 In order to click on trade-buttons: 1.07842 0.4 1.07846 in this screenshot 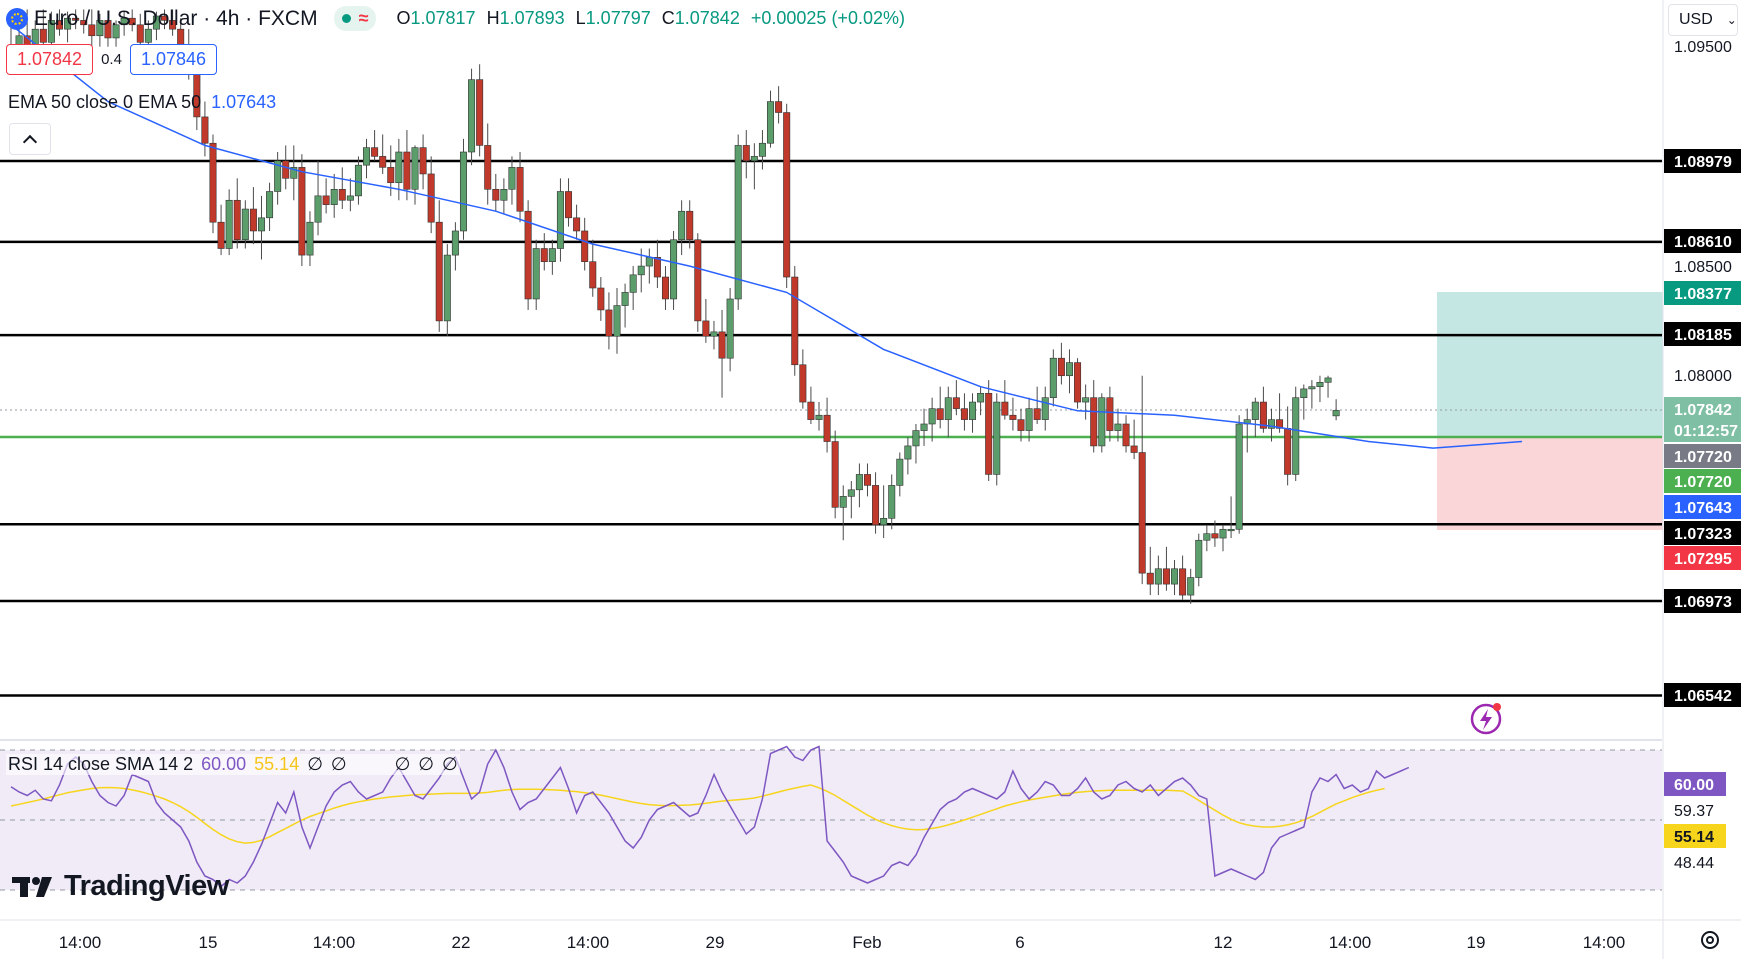, I will do `click(112, 59)`.